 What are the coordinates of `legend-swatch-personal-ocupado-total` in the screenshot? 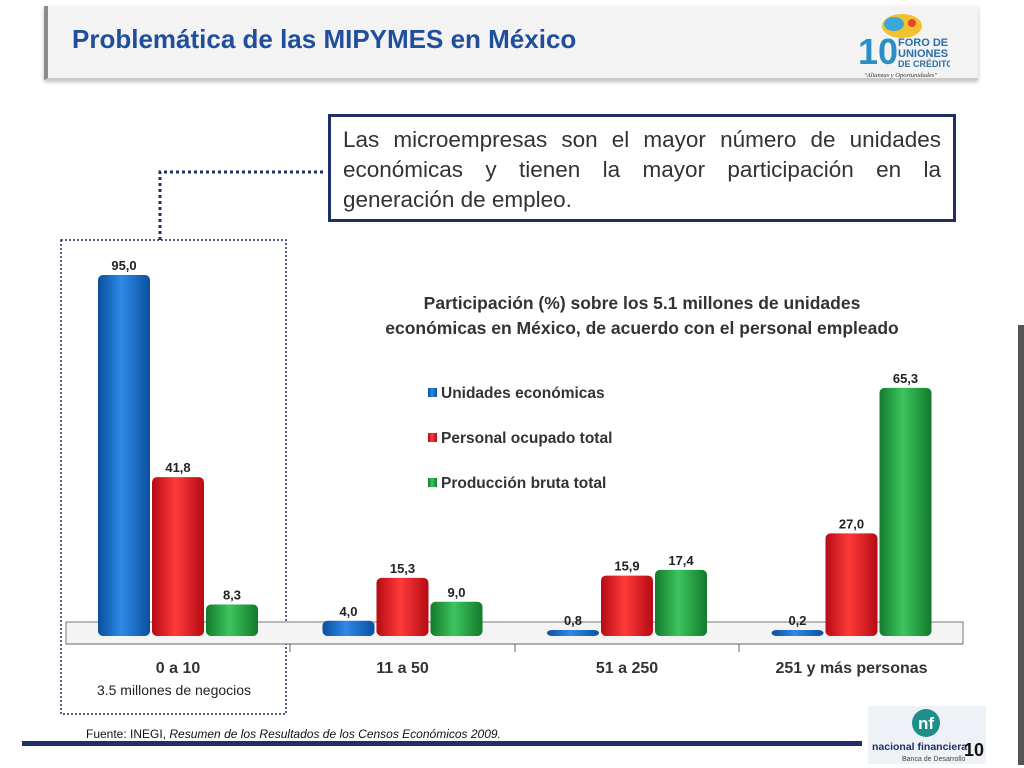 It's located at (432, 437).